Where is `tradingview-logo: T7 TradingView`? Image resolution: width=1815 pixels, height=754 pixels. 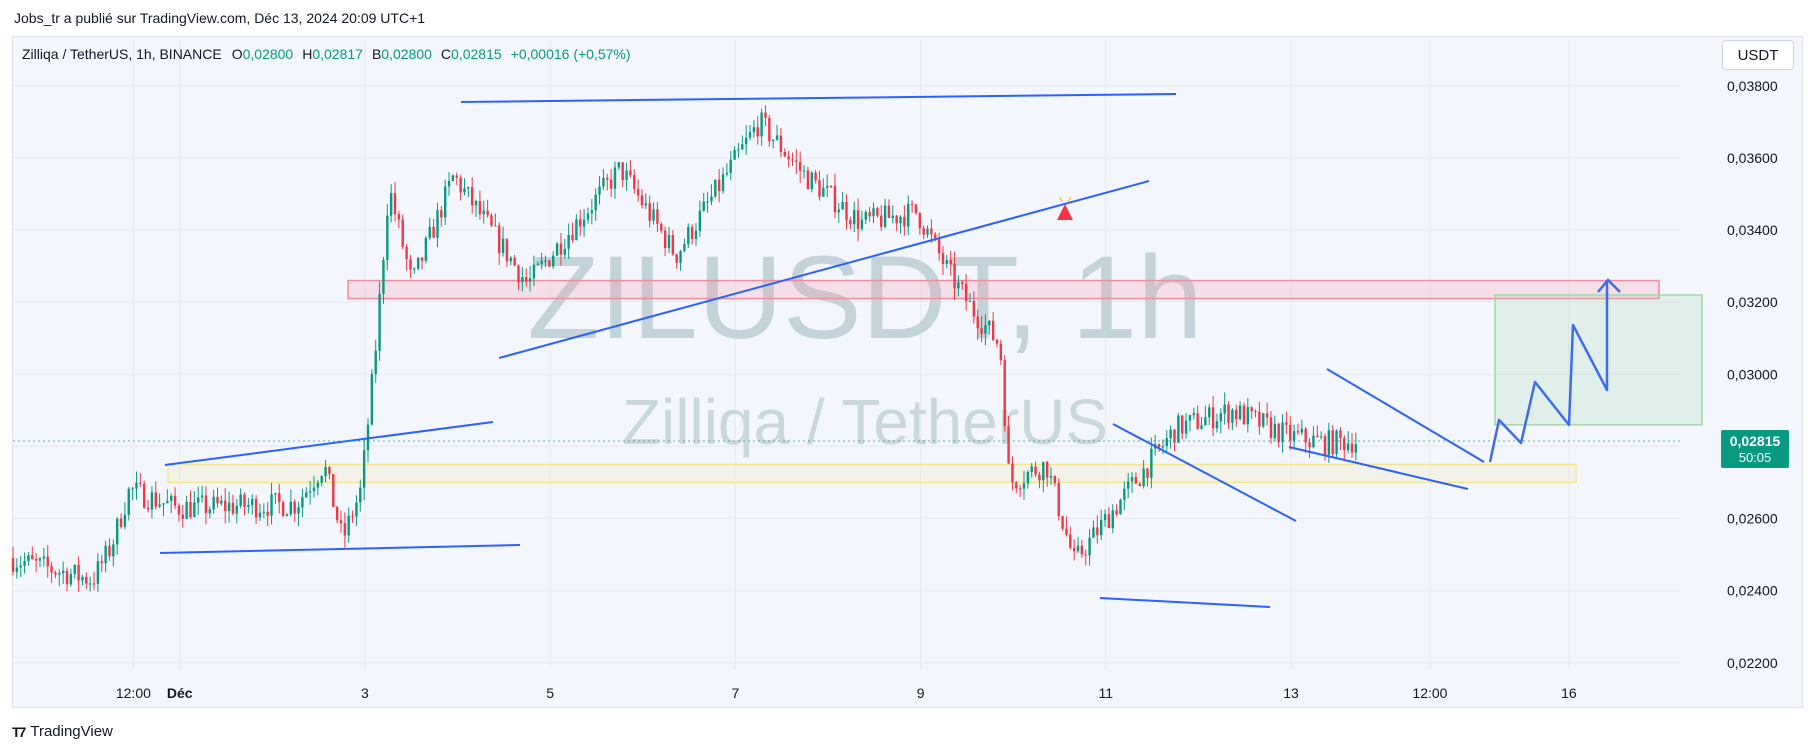
tradingview-logo: T7 TradingView is located at coordinates (62, 731).